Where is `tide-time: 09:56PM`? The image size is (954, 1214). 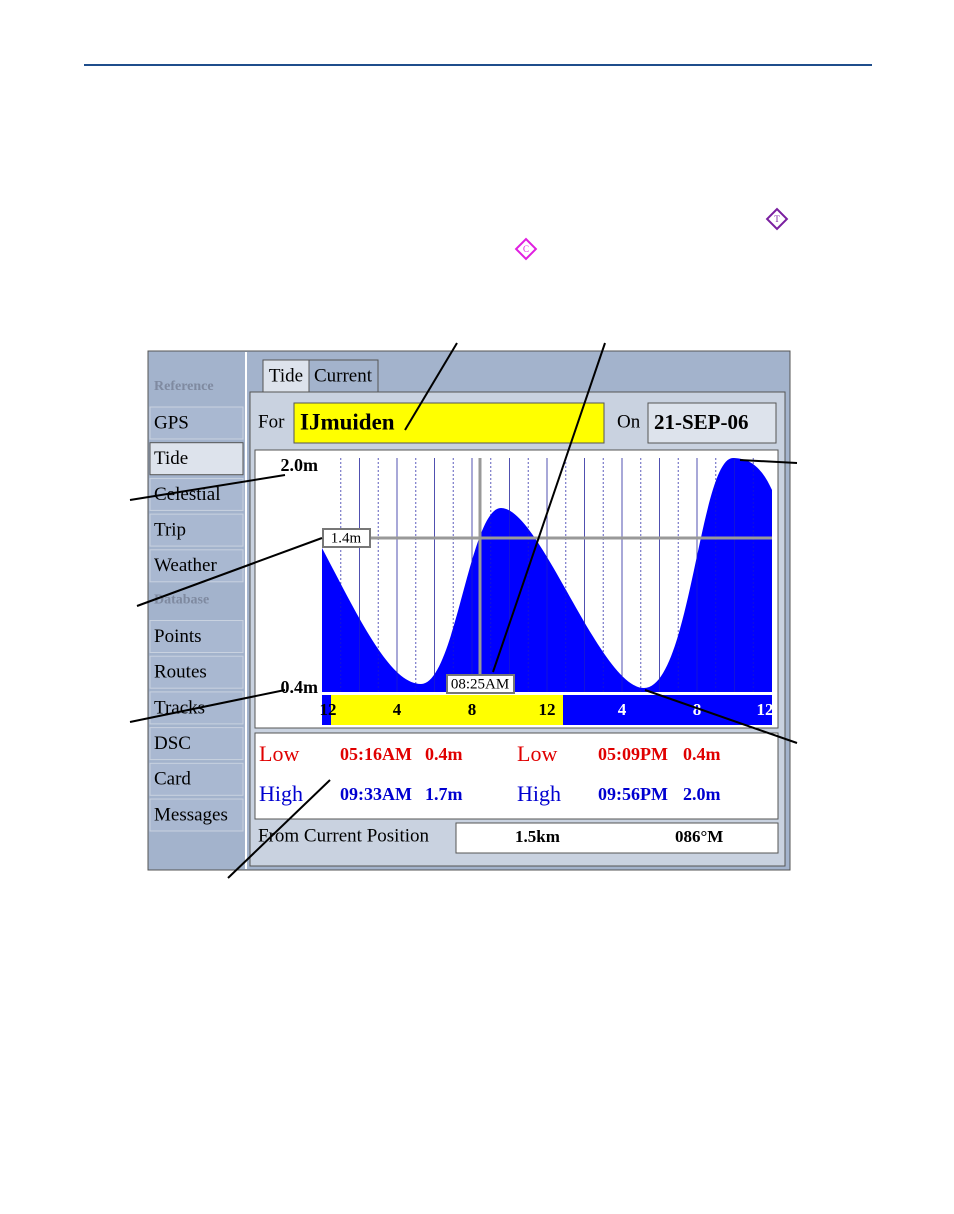
tide-time: 09:56PM is located at coordinates (633, 794).